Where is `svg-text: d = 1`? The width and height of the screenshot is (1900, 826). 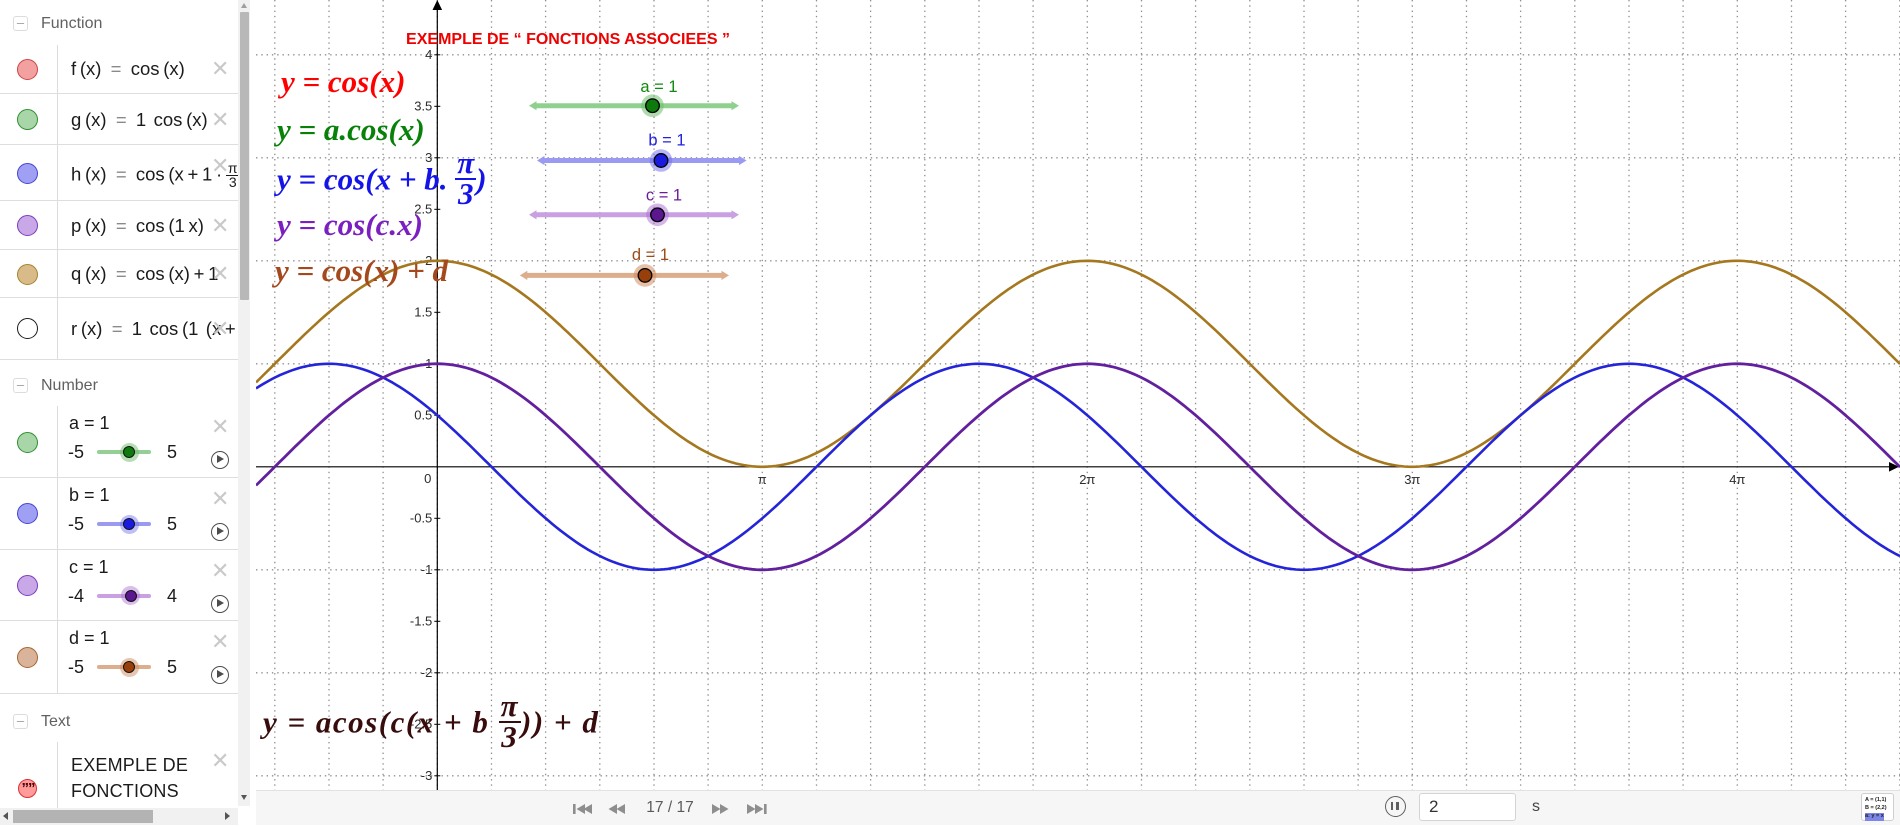
svg-text: d = 1 is located at coordinates (650, 255).